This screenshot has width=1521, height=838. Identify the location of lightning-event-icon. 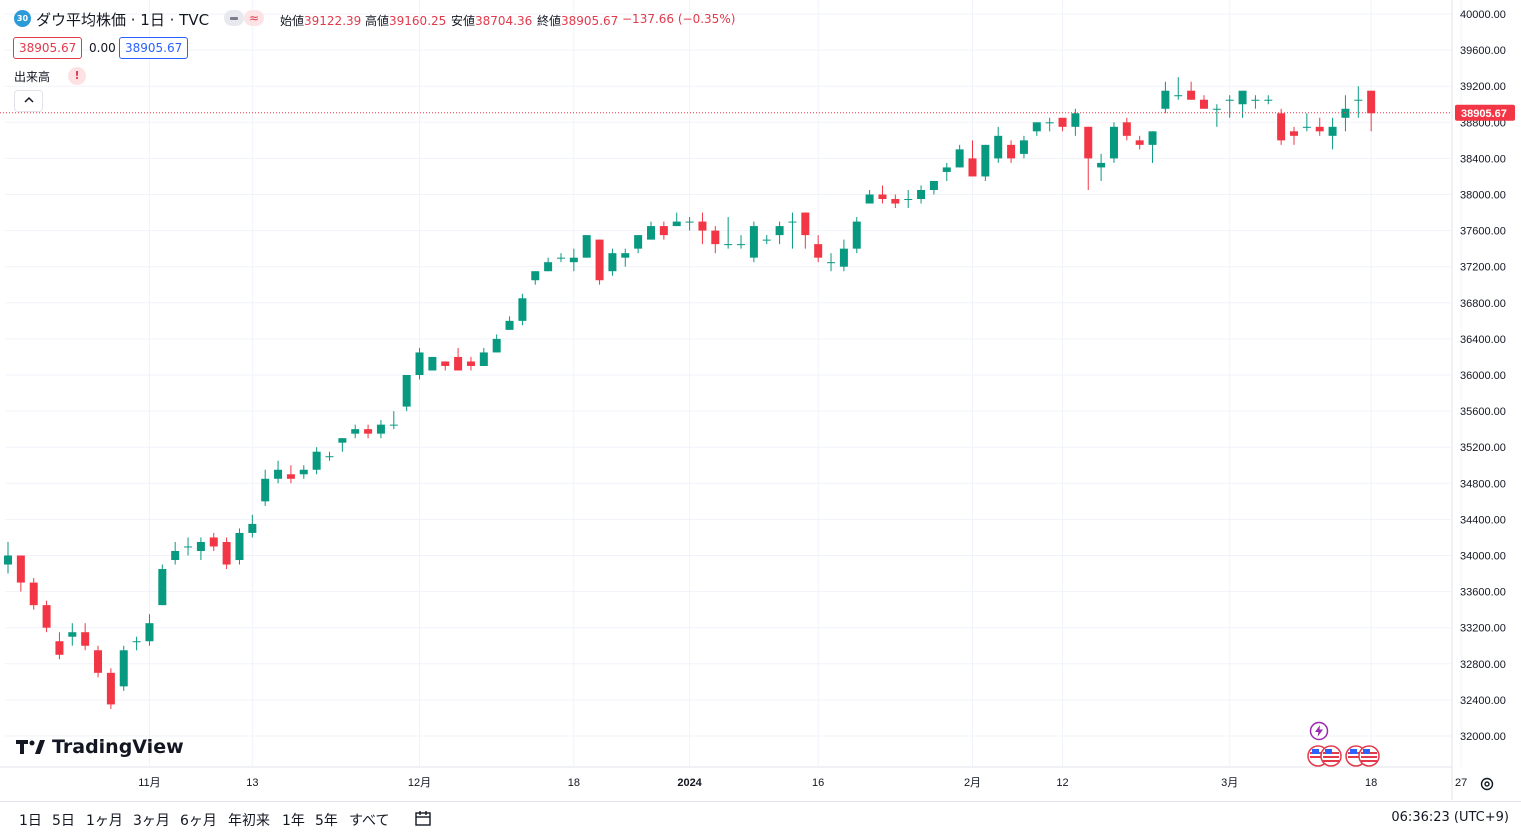
(1319, 731).